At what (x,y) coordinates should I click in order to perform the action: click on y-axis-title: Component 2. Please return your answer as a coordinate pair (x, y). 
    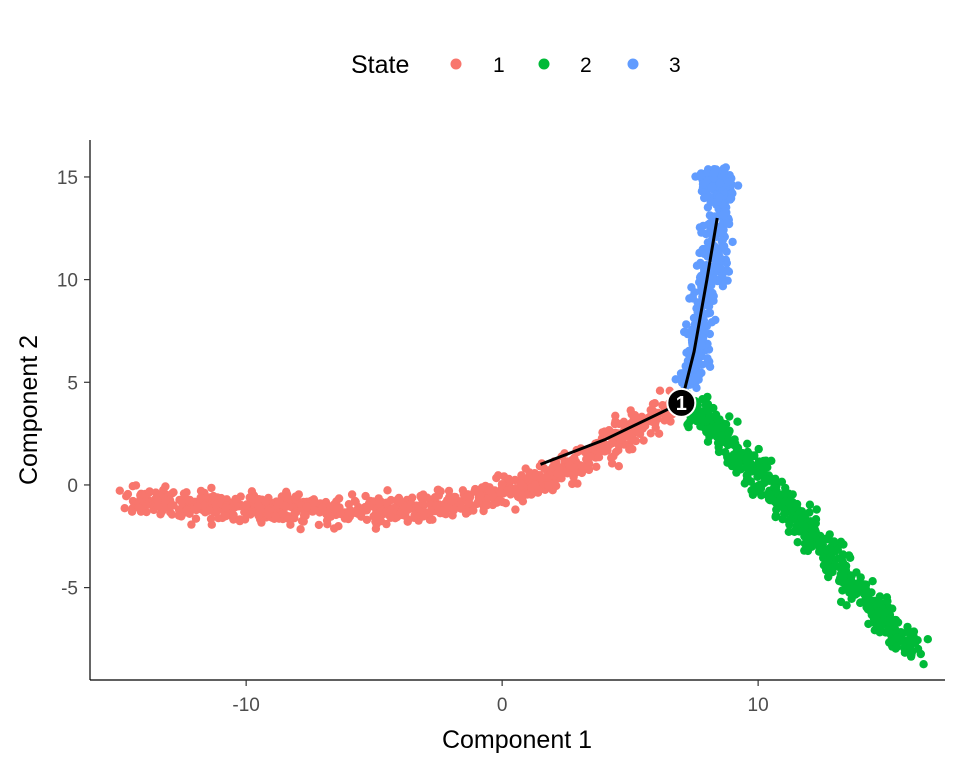
    Looking at the image, I should click on (29, 410).